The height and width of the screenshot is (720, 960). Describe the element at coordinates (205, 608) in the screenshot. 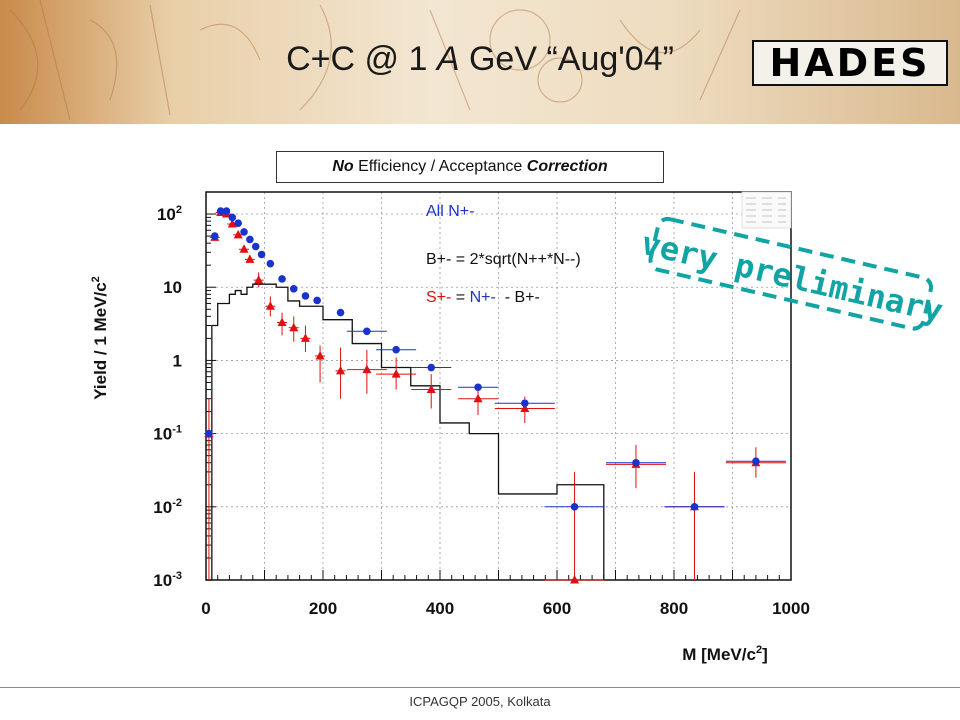

I see `x-tick-label: 0` at that location.